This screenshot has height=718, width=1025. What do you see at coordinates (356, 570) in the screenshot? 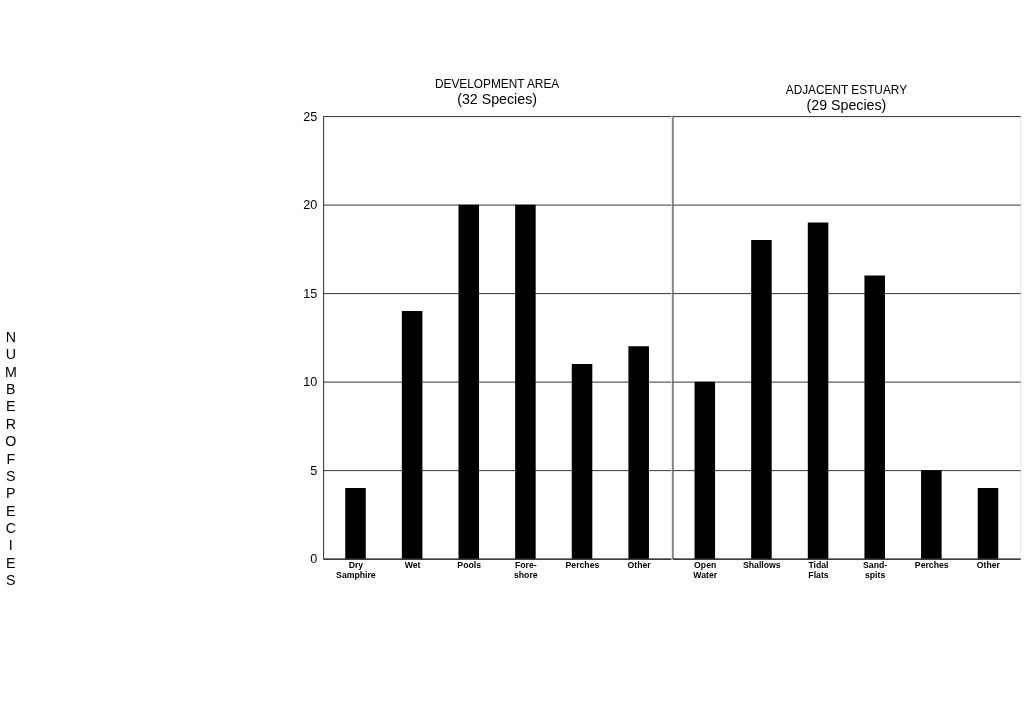
I see `x-tick-label: Dry Samphire` at bounding box center [356, 570].